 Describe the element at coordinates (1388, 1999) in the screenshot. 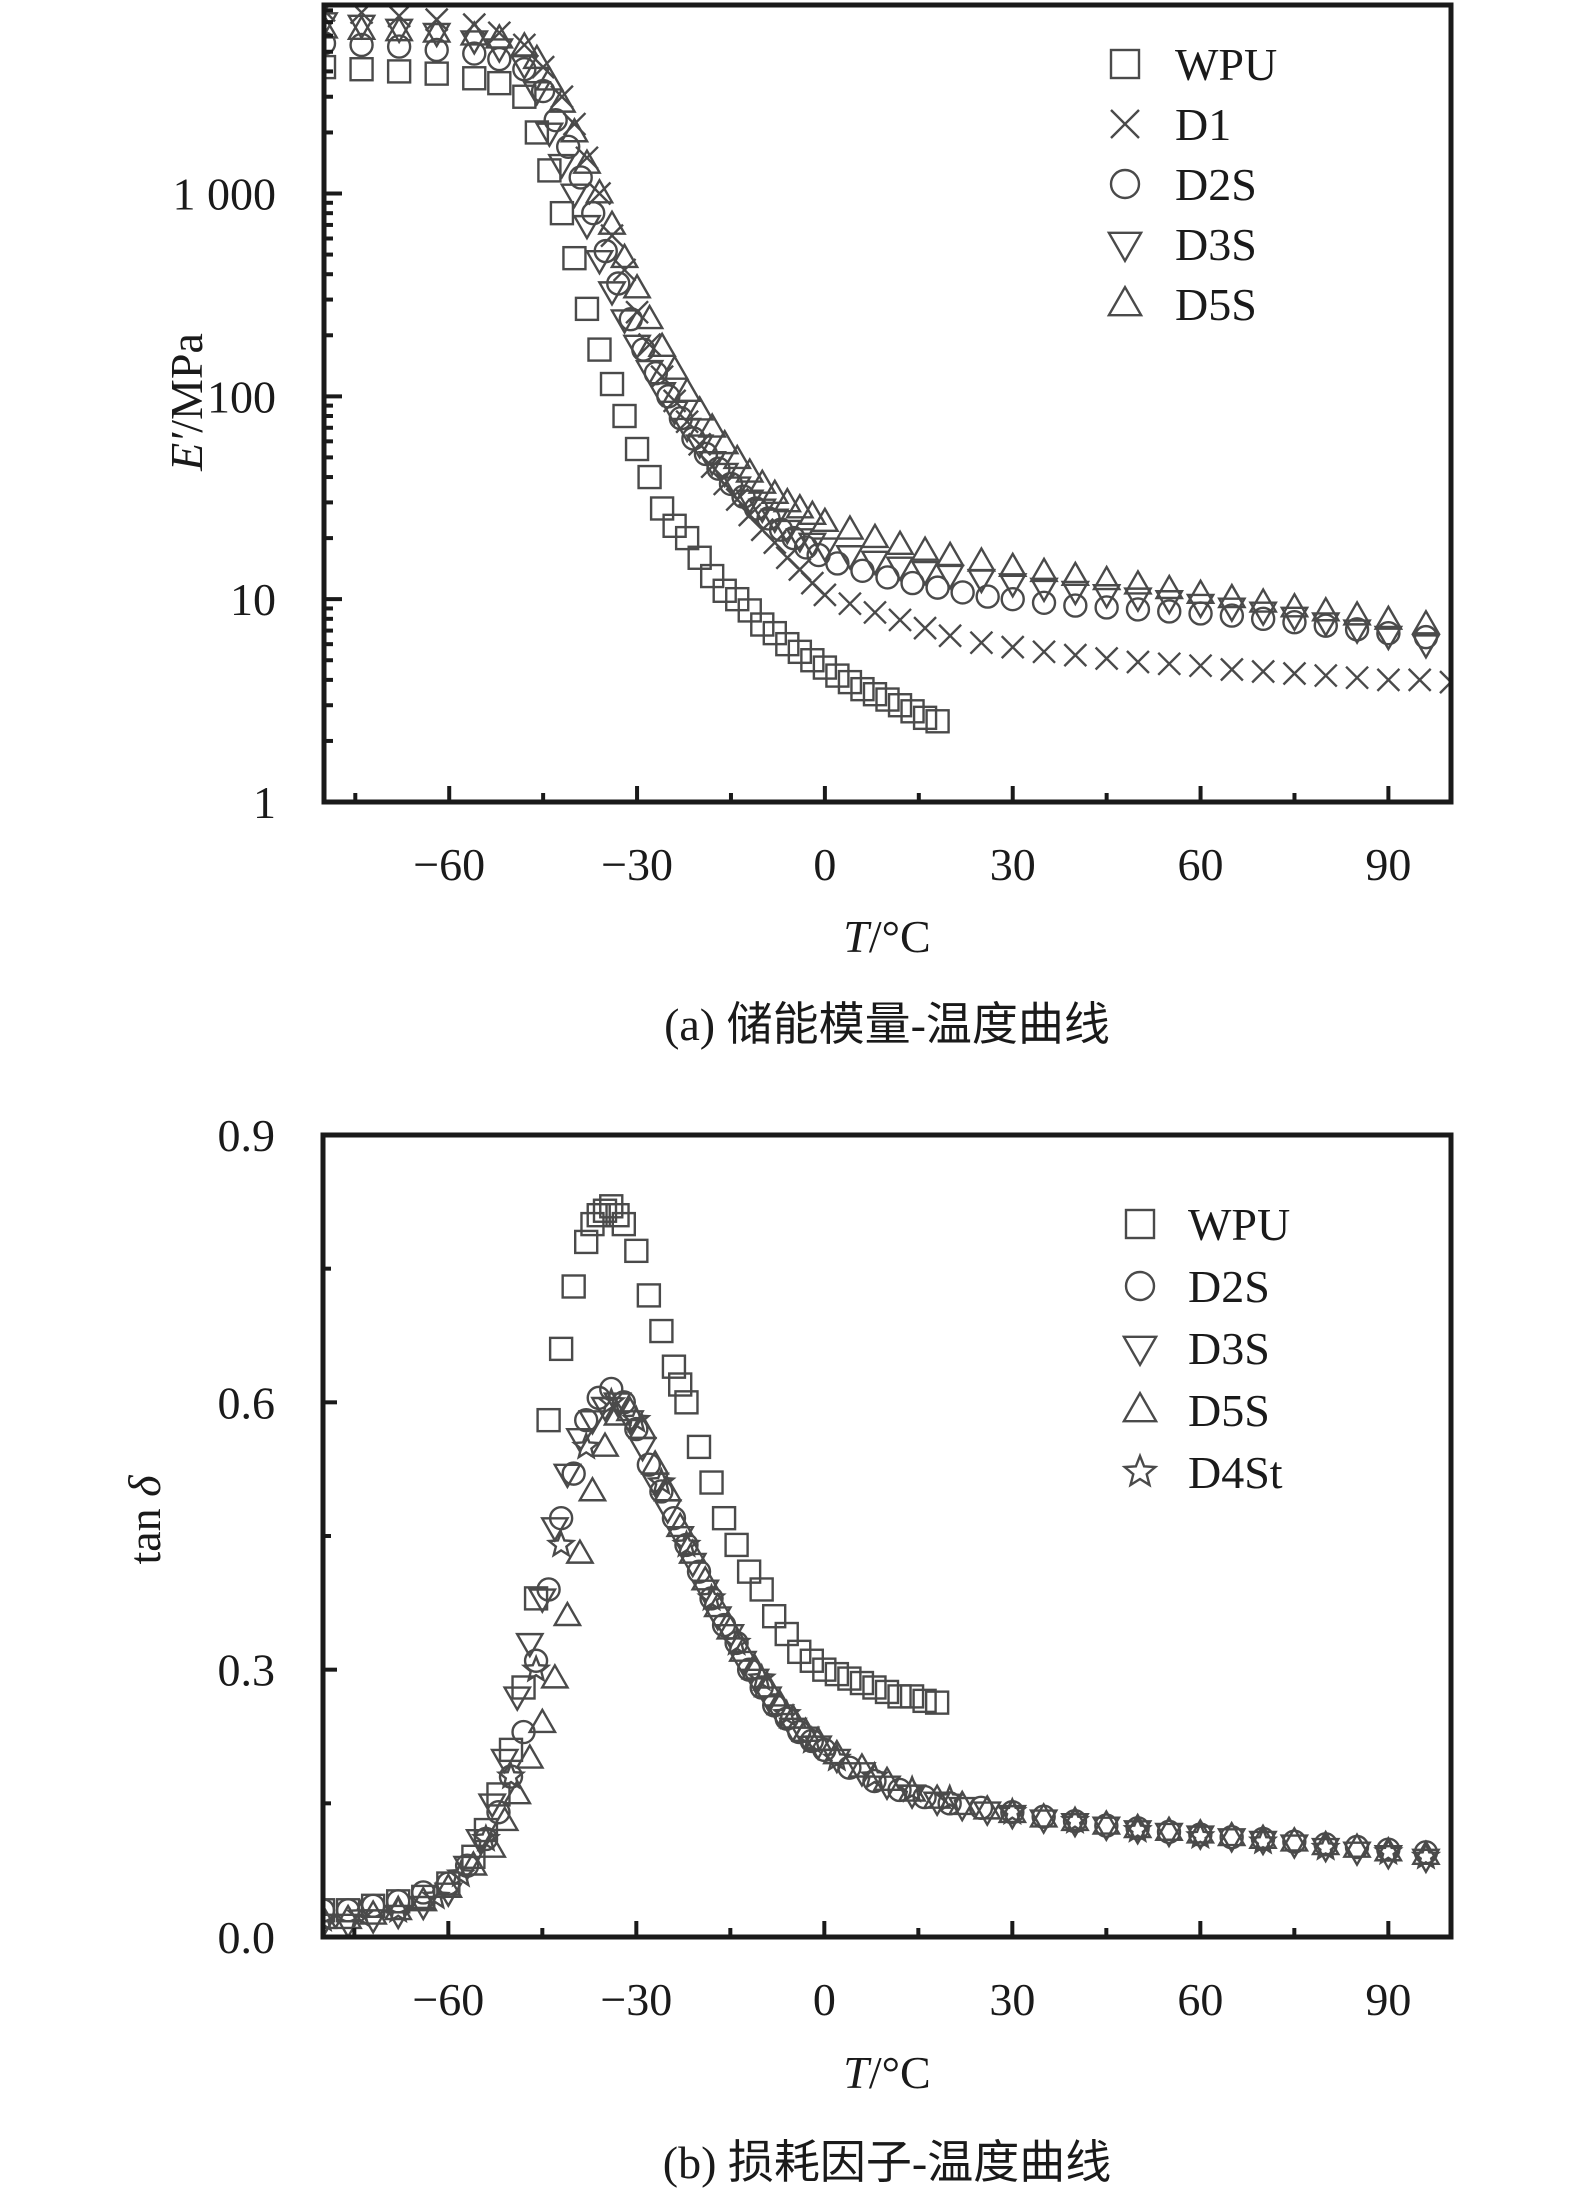

I see `x-tick-label: 90` at that location.